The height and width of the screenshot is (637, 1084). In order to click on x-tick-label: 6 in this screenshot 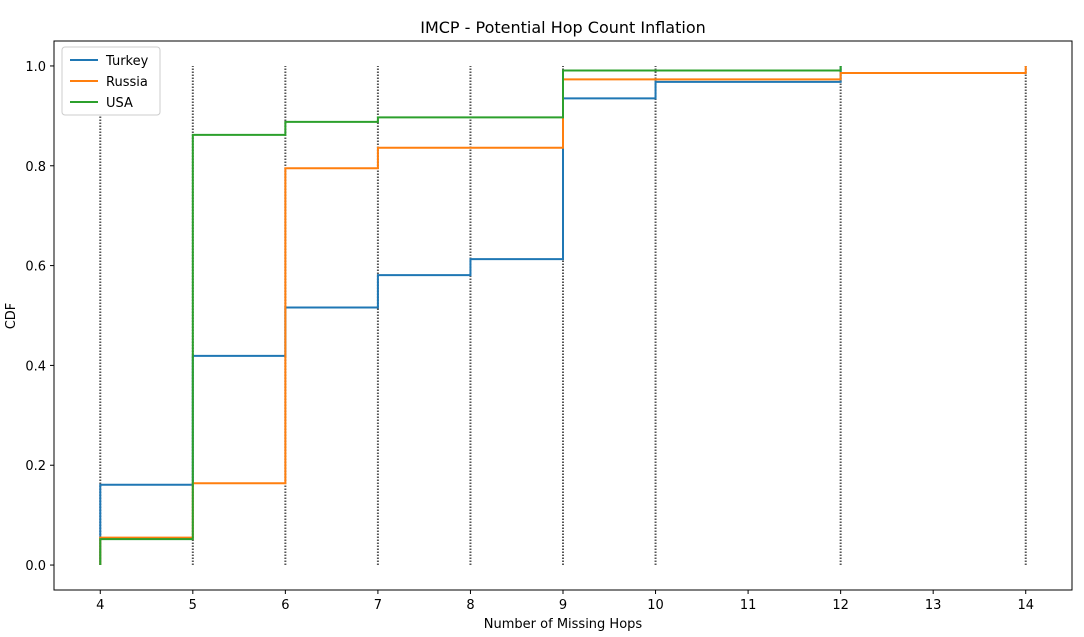, I will do `click(285, 605)`.